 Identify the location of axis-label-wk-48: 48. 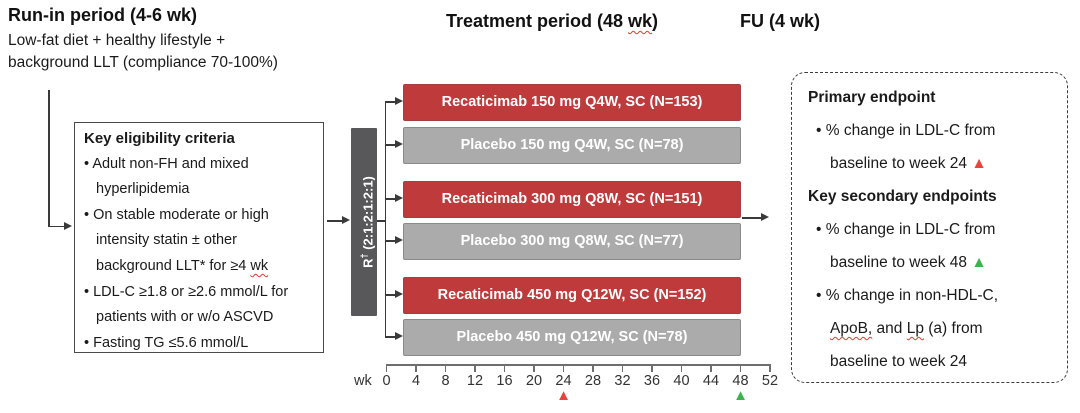
(740, 381).